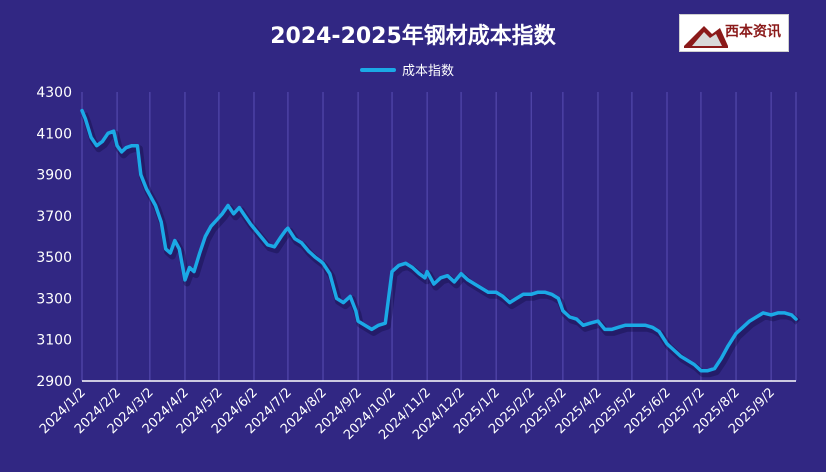  I want to click on y-tick-label: 4300, so click(54, 93).